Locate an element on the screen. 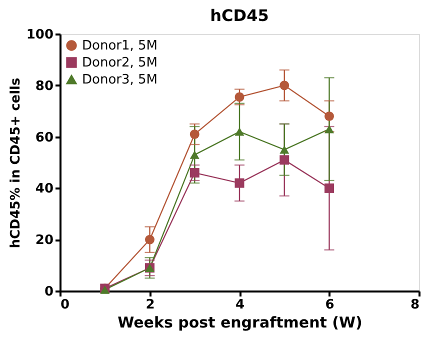 The width and height of the screenshot is (428, 338). x-tick-label: 4 is located at coordinates (240, 305).